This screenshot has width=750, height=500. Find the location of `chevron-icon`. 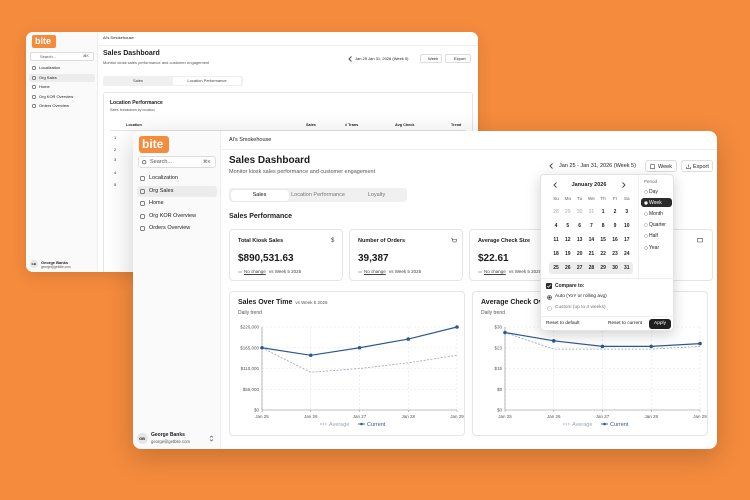

chevron-icon is located at coordinates (624, 185).